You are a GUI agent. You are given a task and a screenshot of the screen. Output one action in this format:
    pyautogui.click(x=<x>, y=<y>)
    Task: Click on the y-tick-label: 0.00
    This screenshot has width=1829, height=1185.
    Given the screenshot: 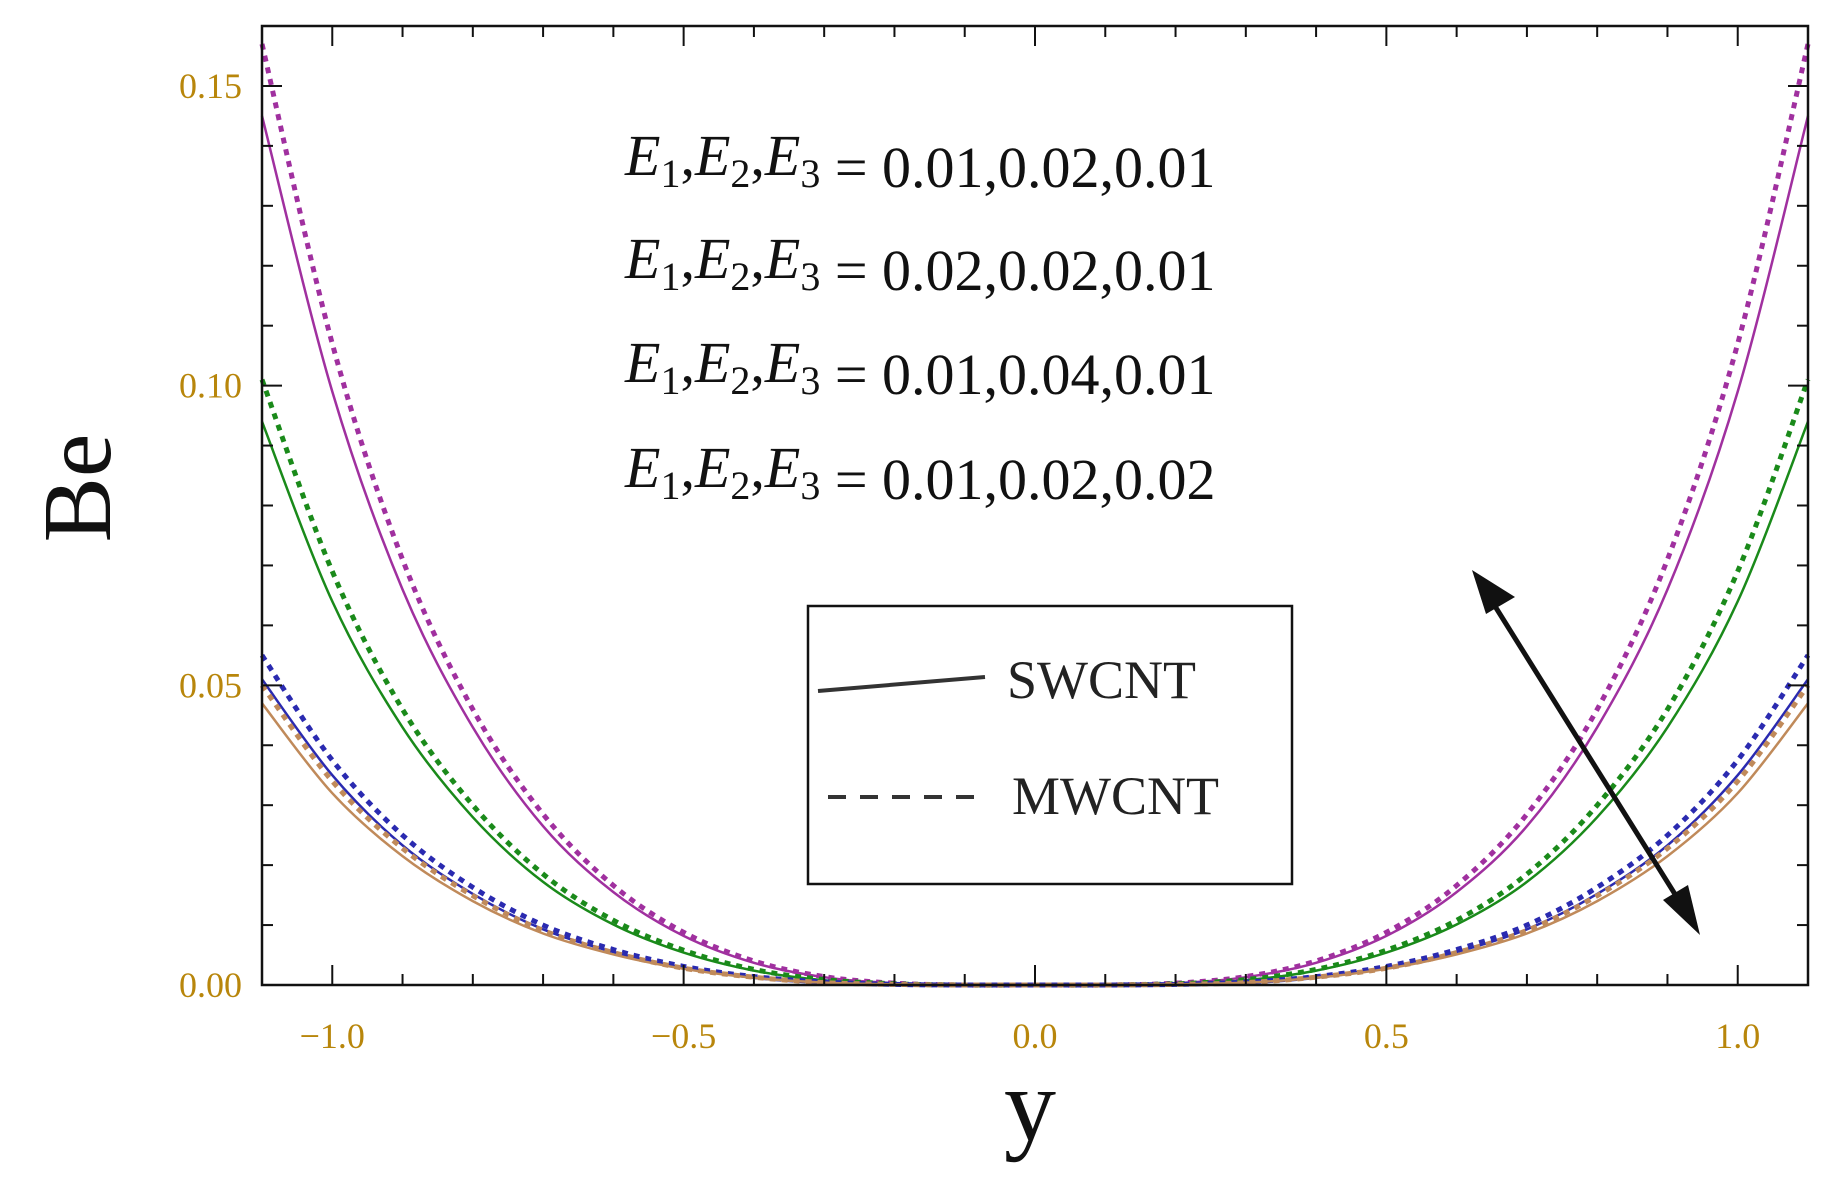 What is the action you would take?
    pyautogui.click(x=210, y=985)
    